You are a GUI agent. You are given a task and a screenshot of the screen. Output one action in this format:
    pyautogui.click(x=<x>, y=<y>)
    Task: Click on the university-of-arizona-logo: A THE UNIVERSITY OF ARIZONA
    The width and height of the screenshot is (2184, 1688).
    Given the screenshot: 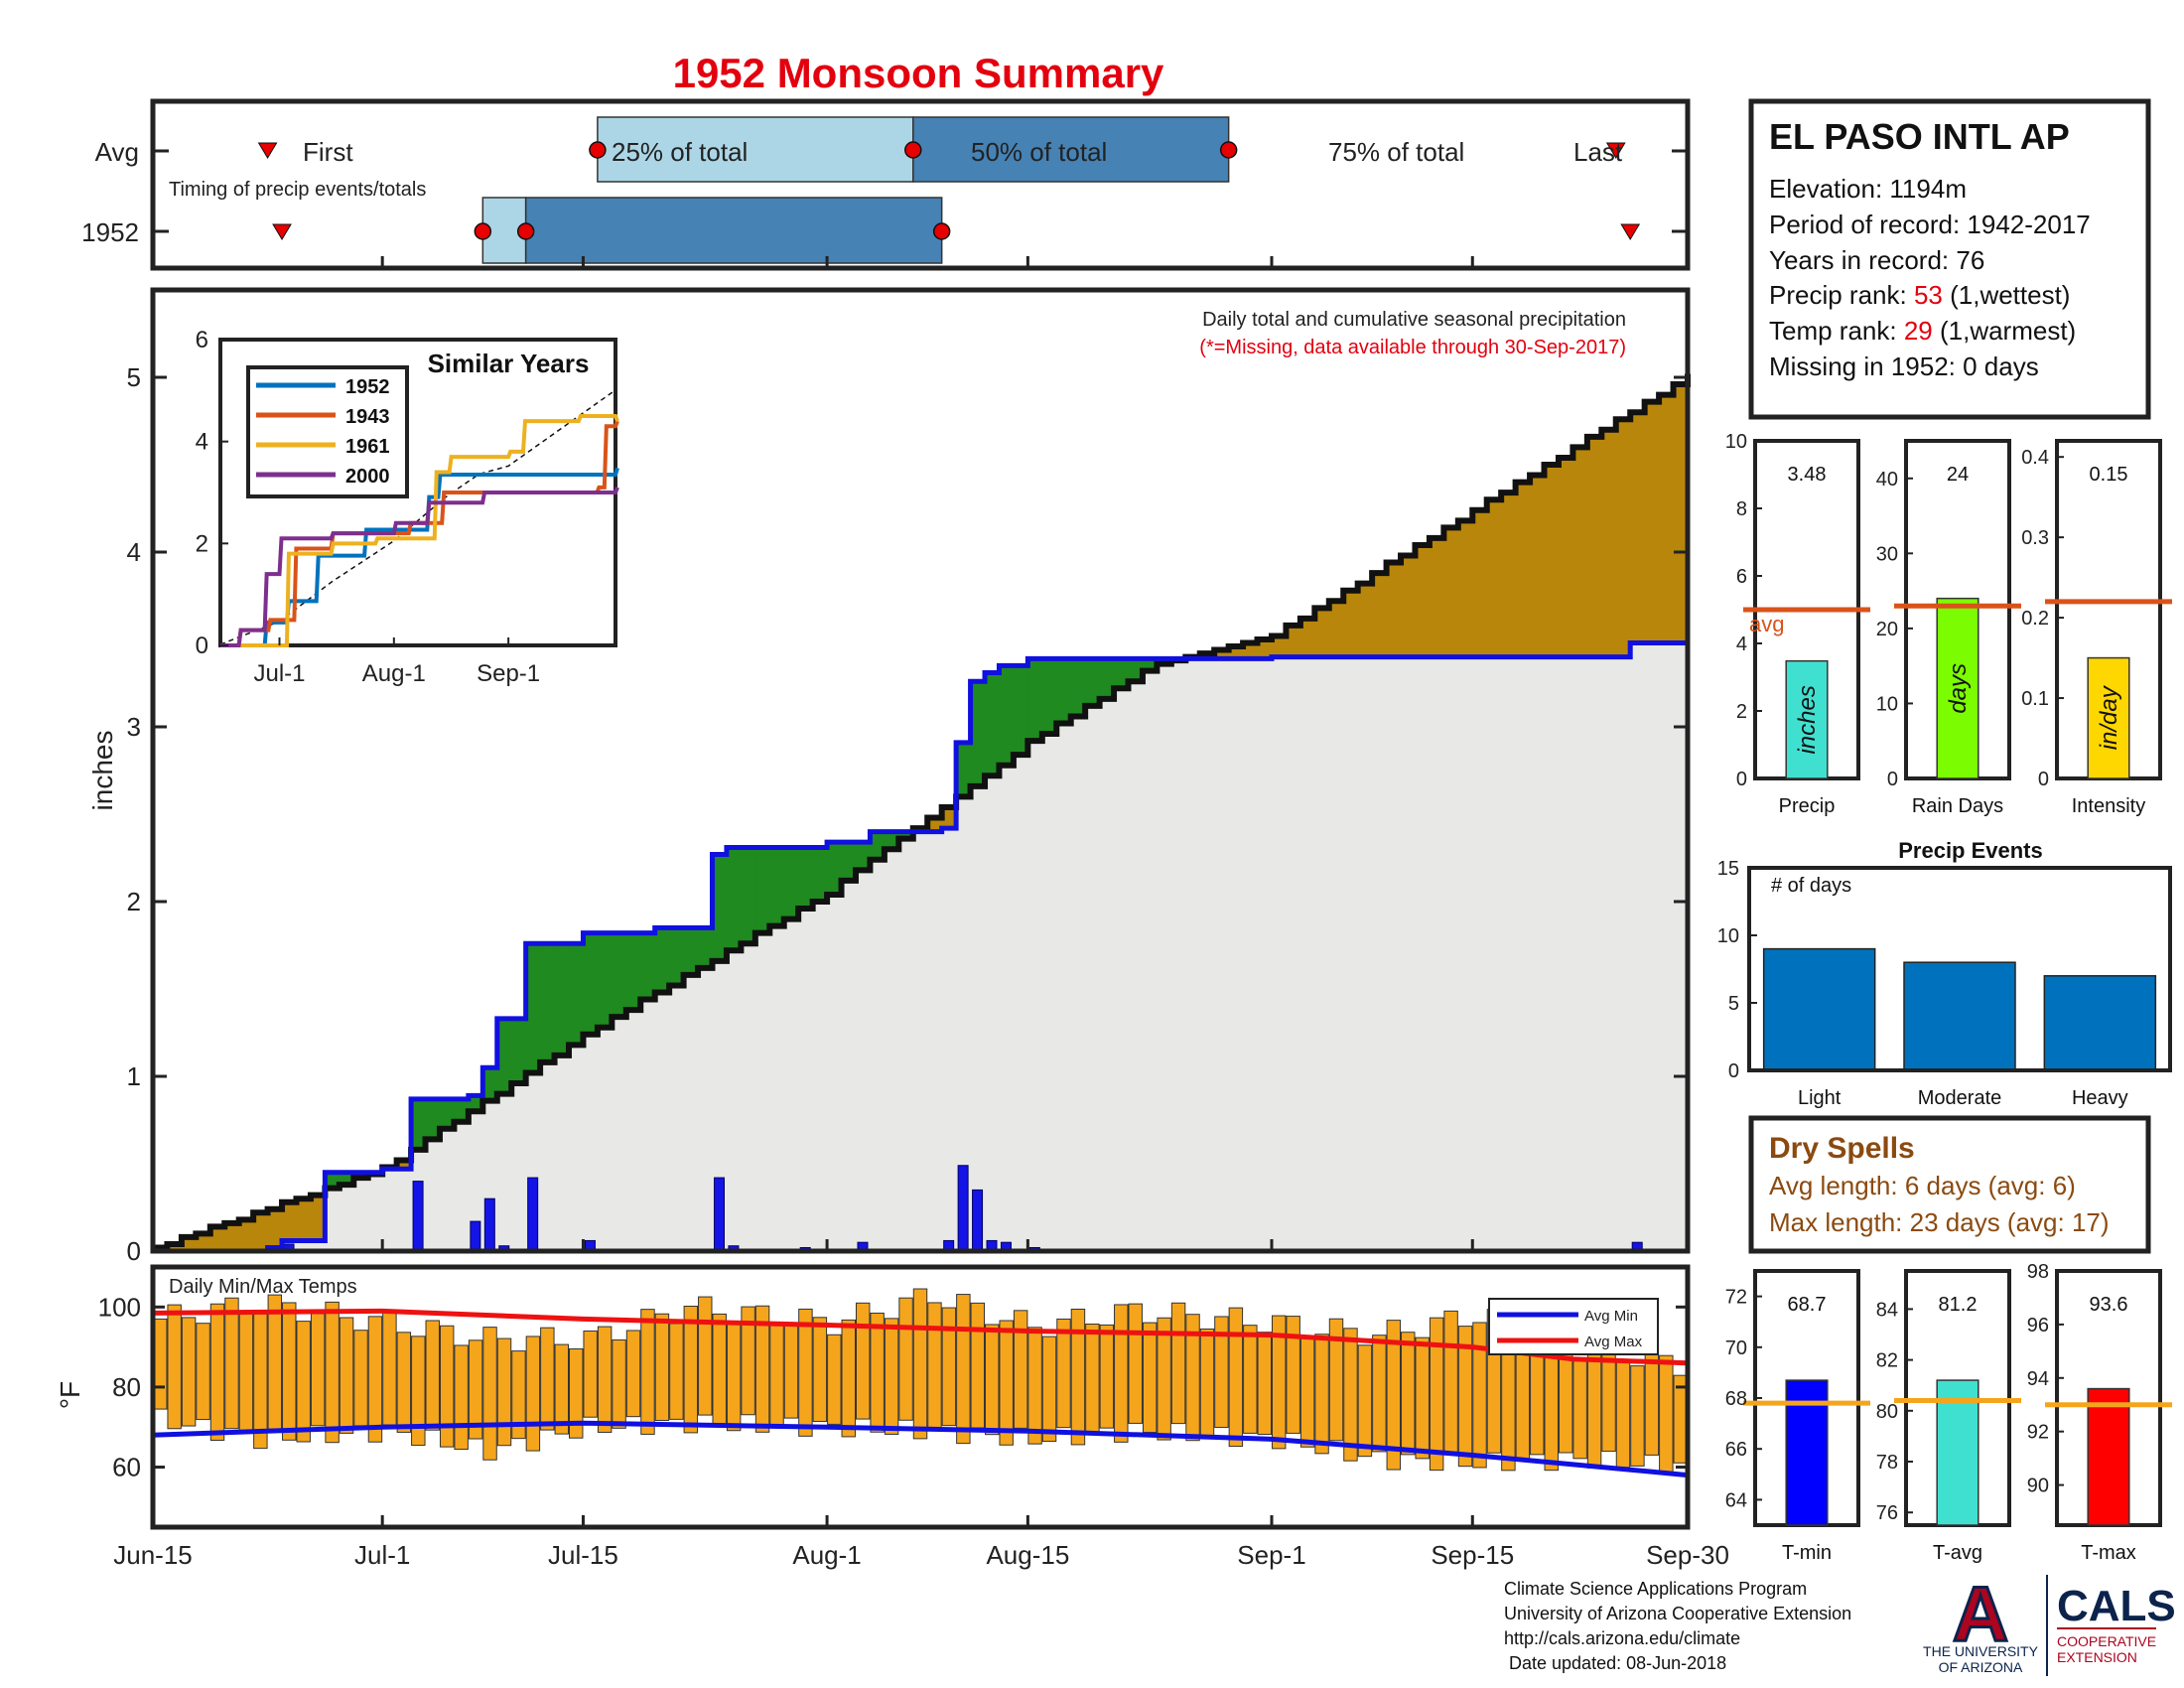 What is the action you would take?
    pyautogui.click(x=1981, y=1622)
    